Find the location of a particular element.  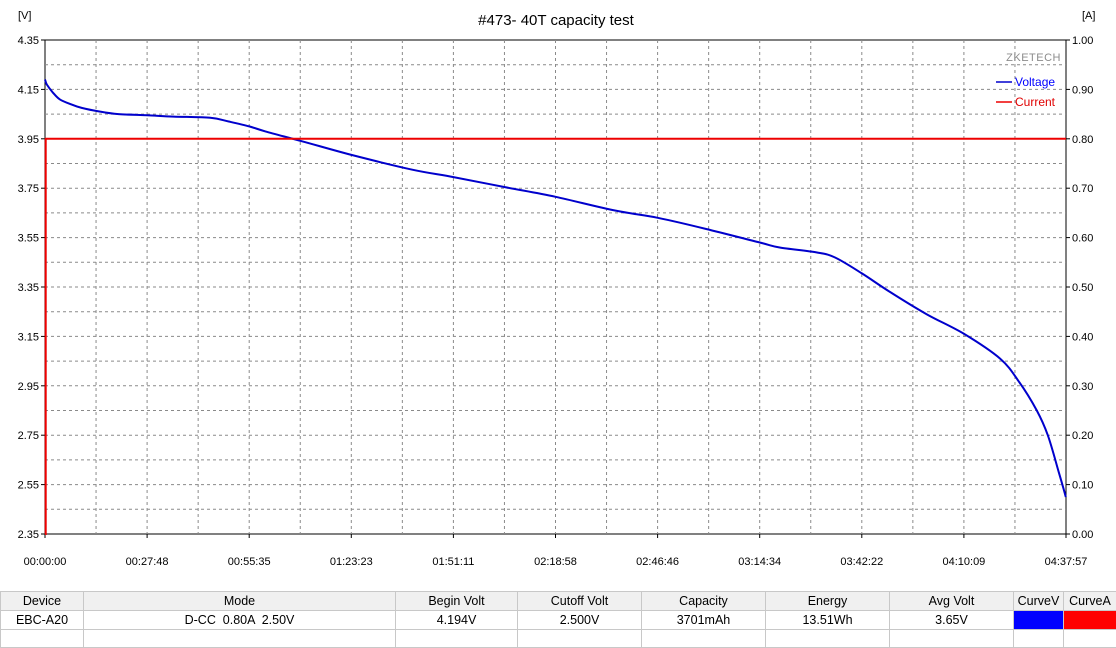

header-begin-volt: Begin Volt is located at coordinates (456, 601).